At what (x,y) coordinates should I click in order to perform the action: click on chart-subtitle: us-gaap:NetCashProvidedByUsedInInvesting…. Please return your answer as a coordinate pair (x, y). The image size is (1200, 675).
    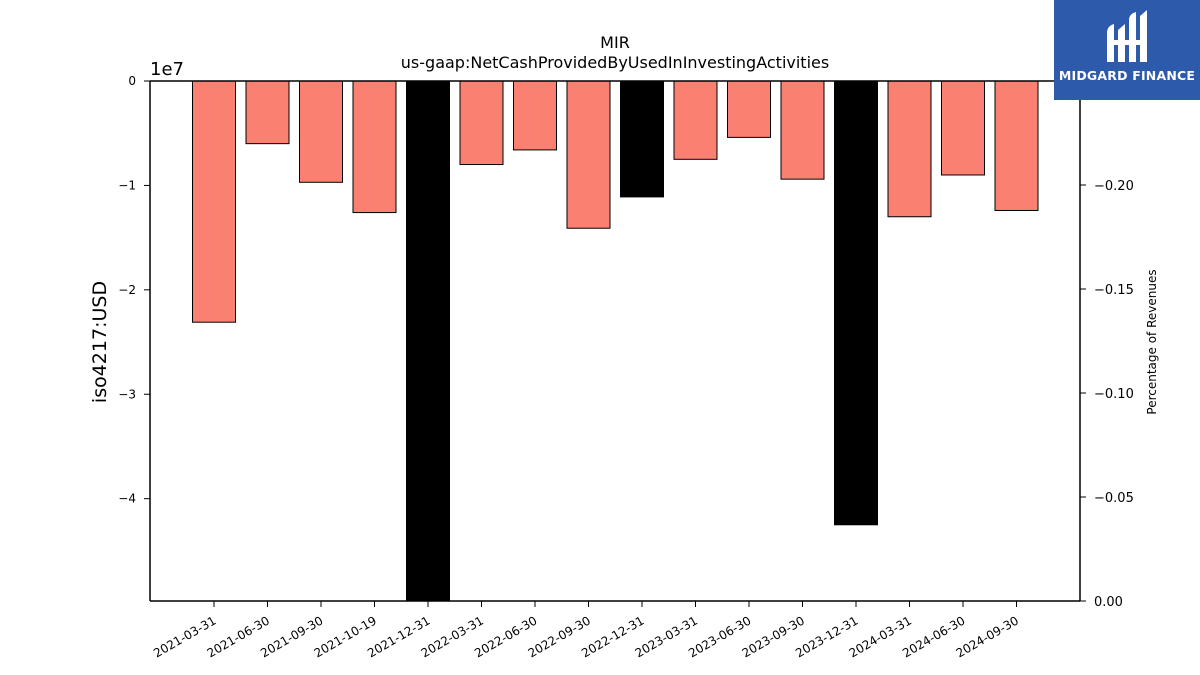
    Looking at the image, I should click on (615, 62).